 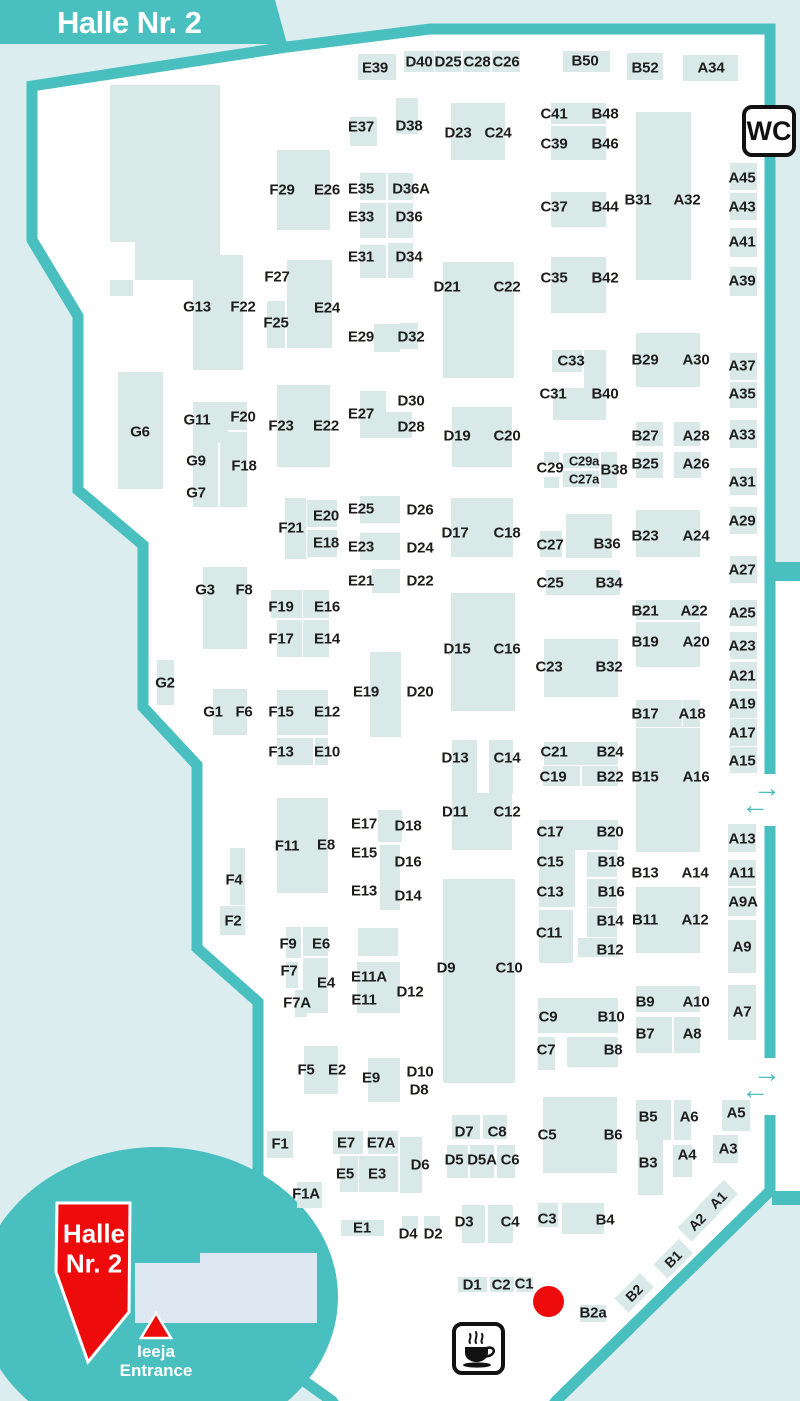 What do you see at coordinates (695, 873) in the screenshot?
I see `booth-A14: A14` at bounding box center [695, 873].